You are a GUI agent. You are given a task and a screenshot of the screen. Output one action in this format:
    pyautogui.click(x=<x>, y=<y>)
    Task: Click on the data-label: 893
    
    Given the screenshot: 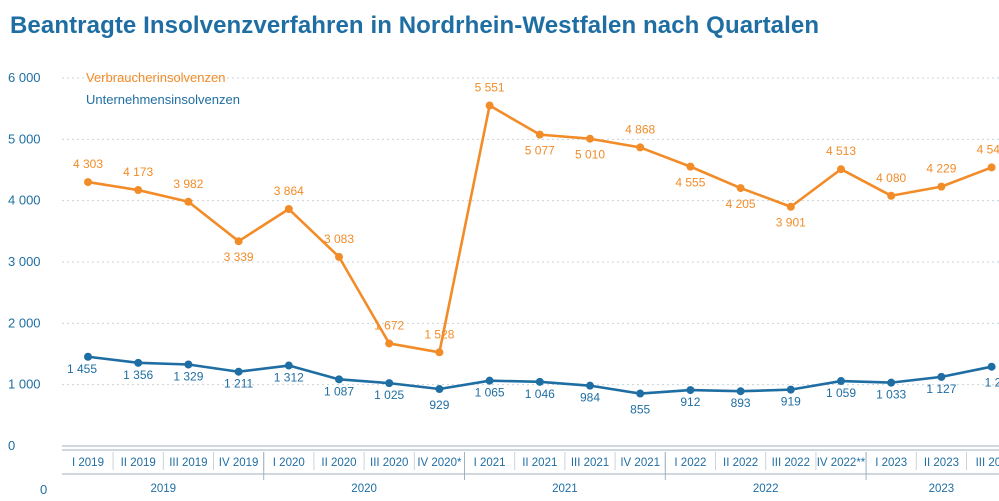 What is the action you would take?
    pyautogui.click(x=741, y=403)
    